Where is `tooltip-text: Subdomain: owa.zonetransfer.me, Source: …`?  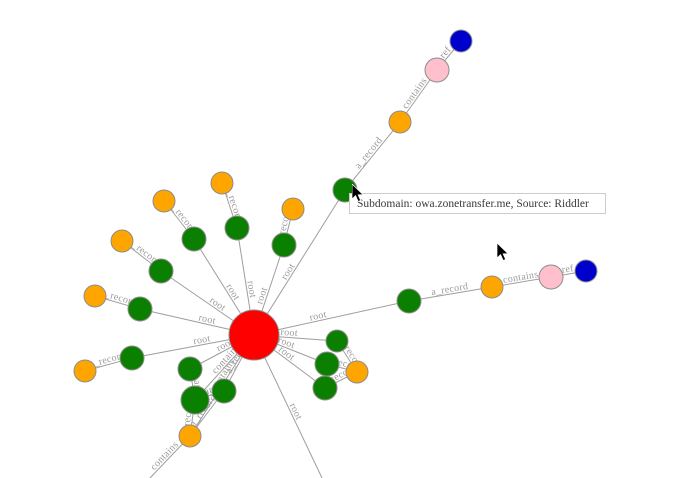 tooltip-text: Subdomain: owa.zonetransfer.me, Source: … is located at coordinates (473, 204).